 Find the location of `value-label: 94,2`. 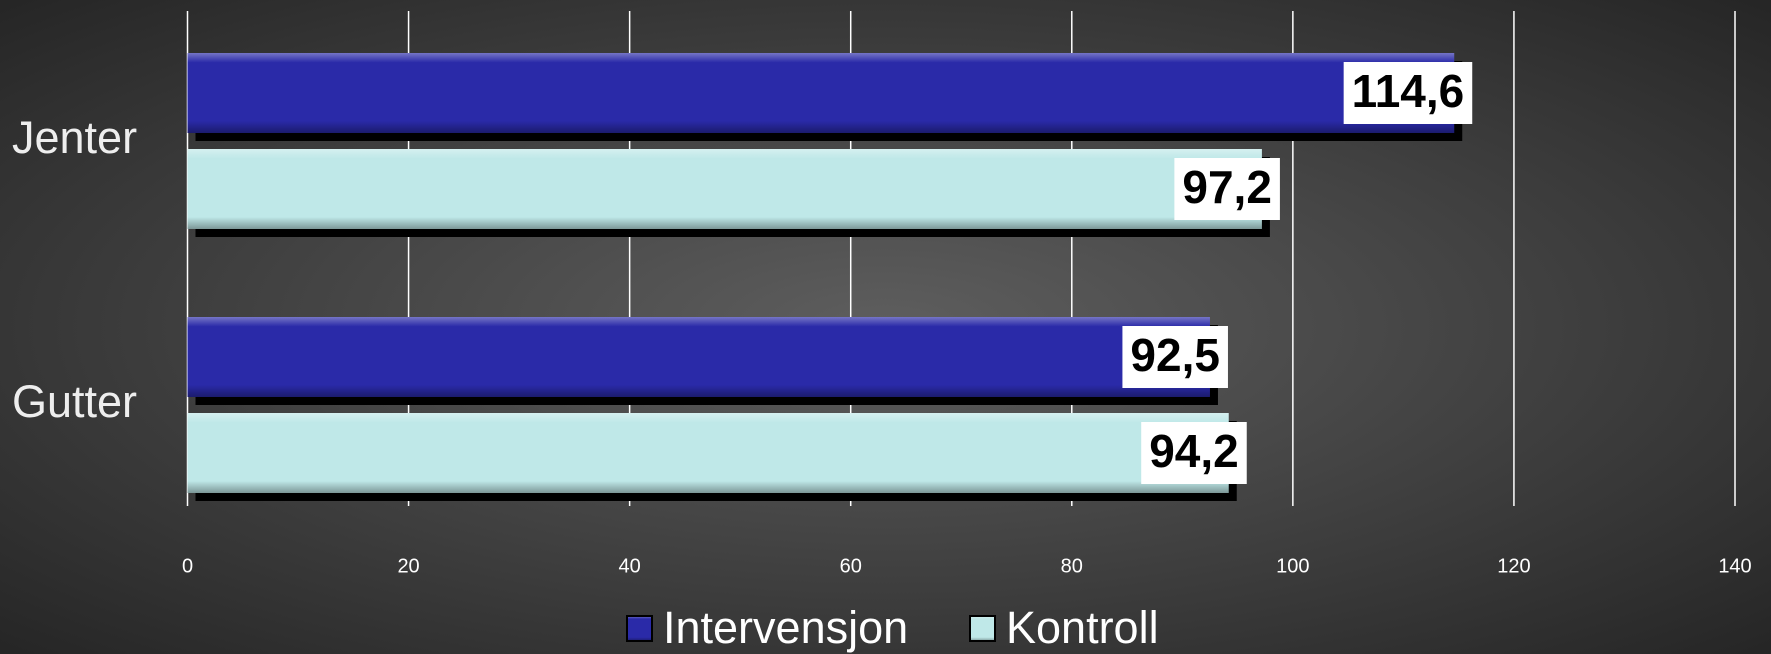

value-label: 94,2 is located at coordinates (1194, 451).